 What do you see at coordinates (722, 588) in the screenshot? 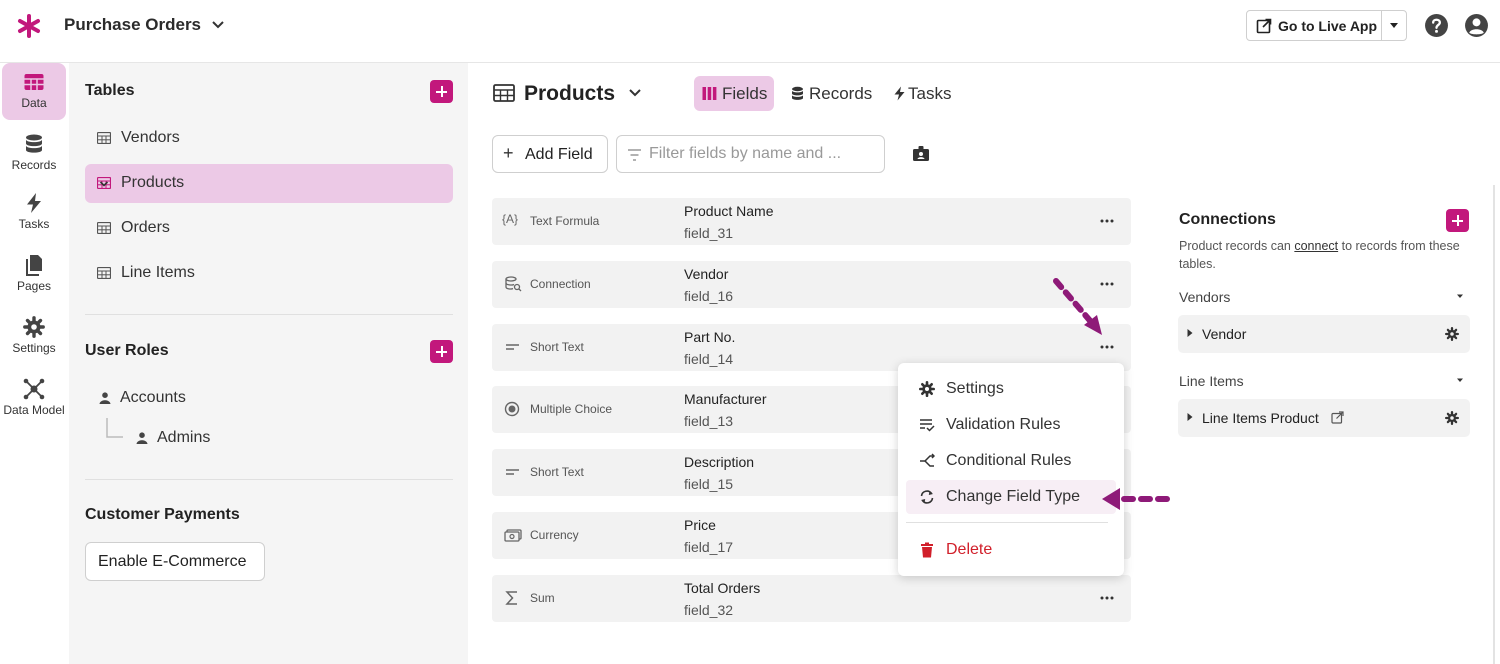
I see `field-name: Total Orders` at bounding box center [722, 588].